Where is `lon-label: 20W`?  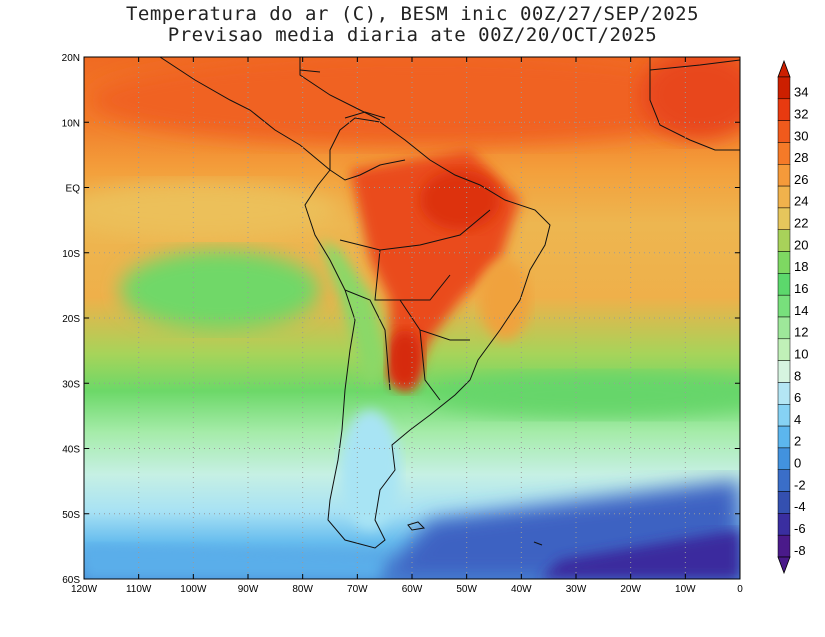 lon-label: 20W is located at coordinates (630, 589).